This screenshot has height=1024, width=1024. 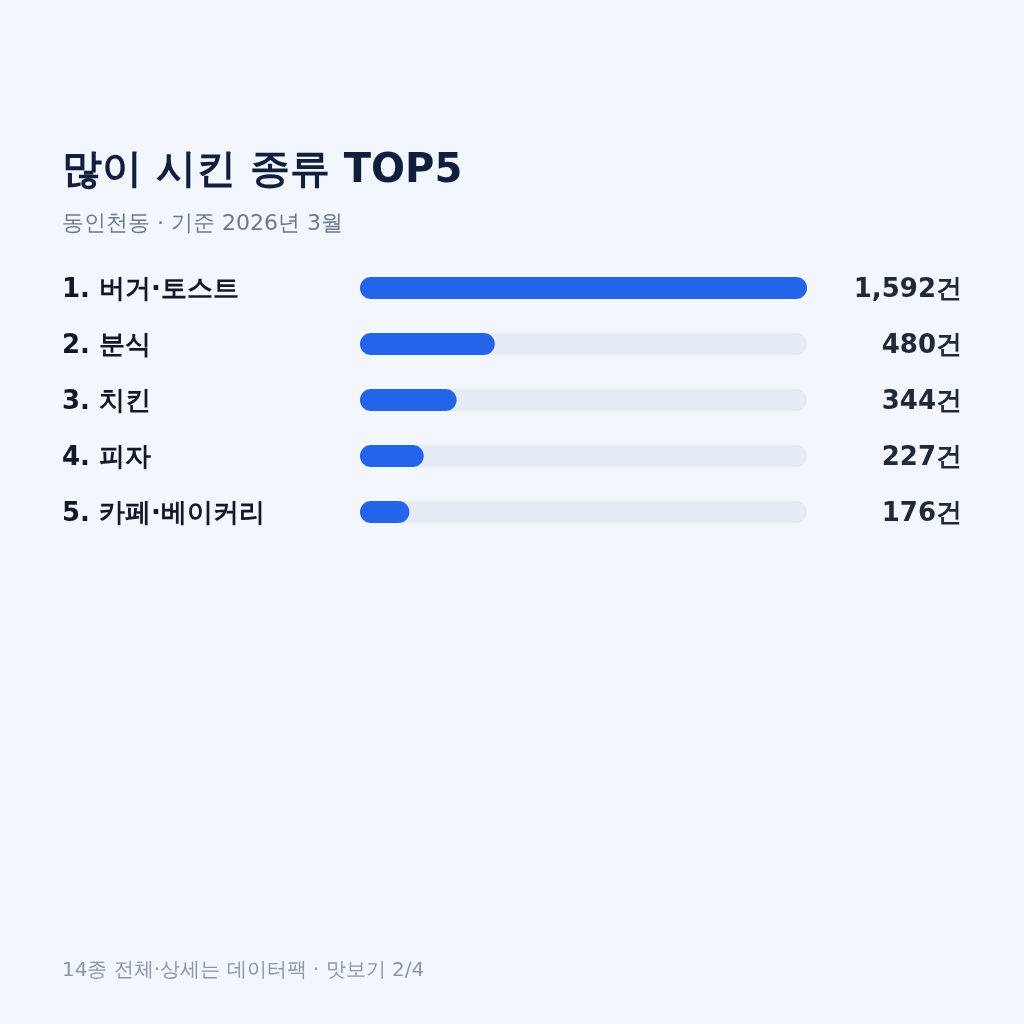 What do you see at coordinates (921, 456) in the screenshot?
I see `value-label: 227건` at bounding box center [921, 456].